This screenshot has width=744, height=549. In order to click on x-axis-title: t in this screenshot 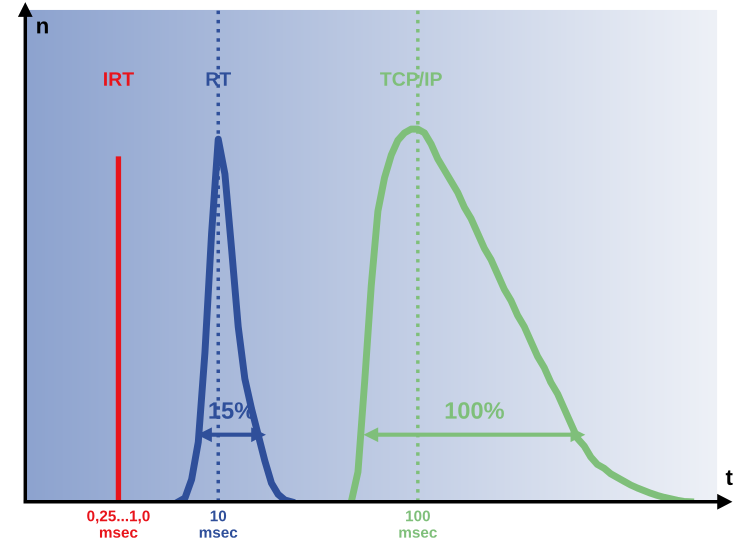, I will do `click(729, 478)`.